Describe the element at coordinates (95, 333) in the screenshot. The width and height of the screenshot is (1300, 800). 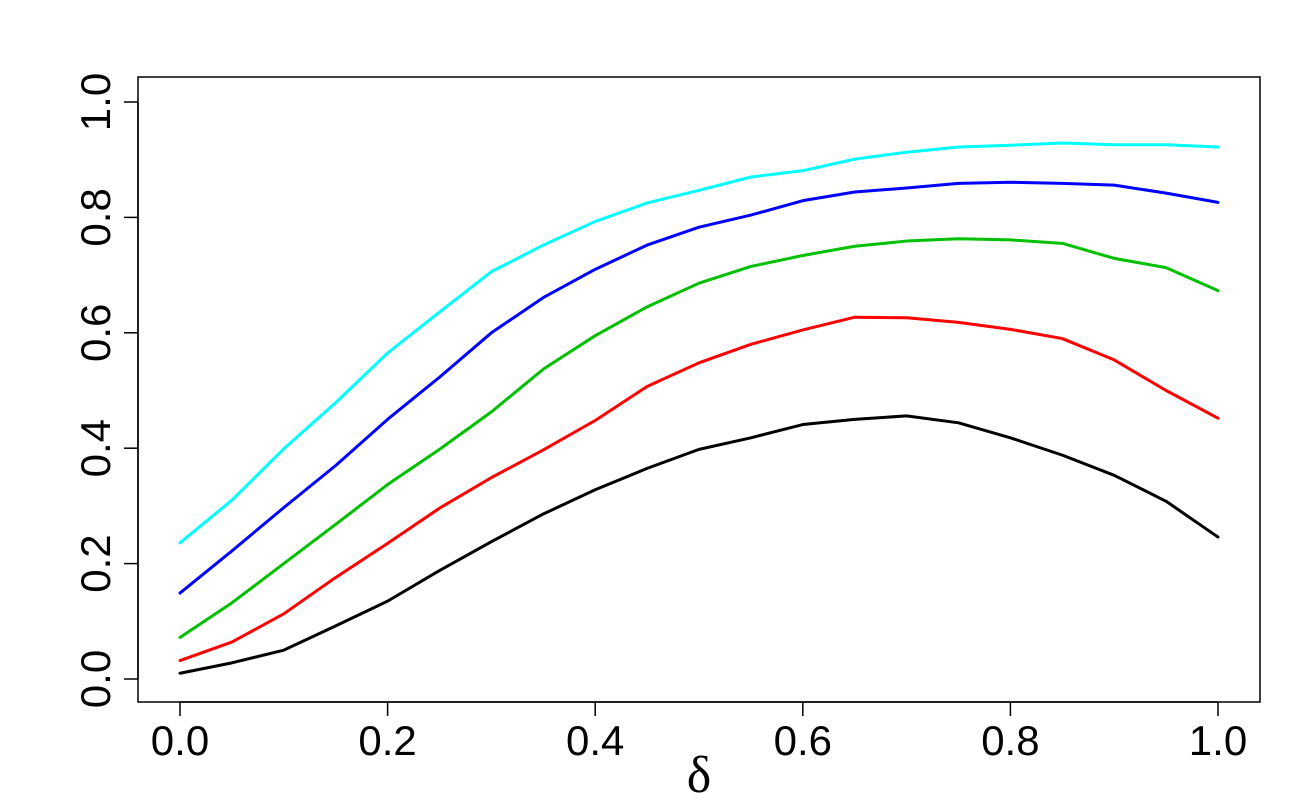
I see `y-tick-label: 0.6` at that location.